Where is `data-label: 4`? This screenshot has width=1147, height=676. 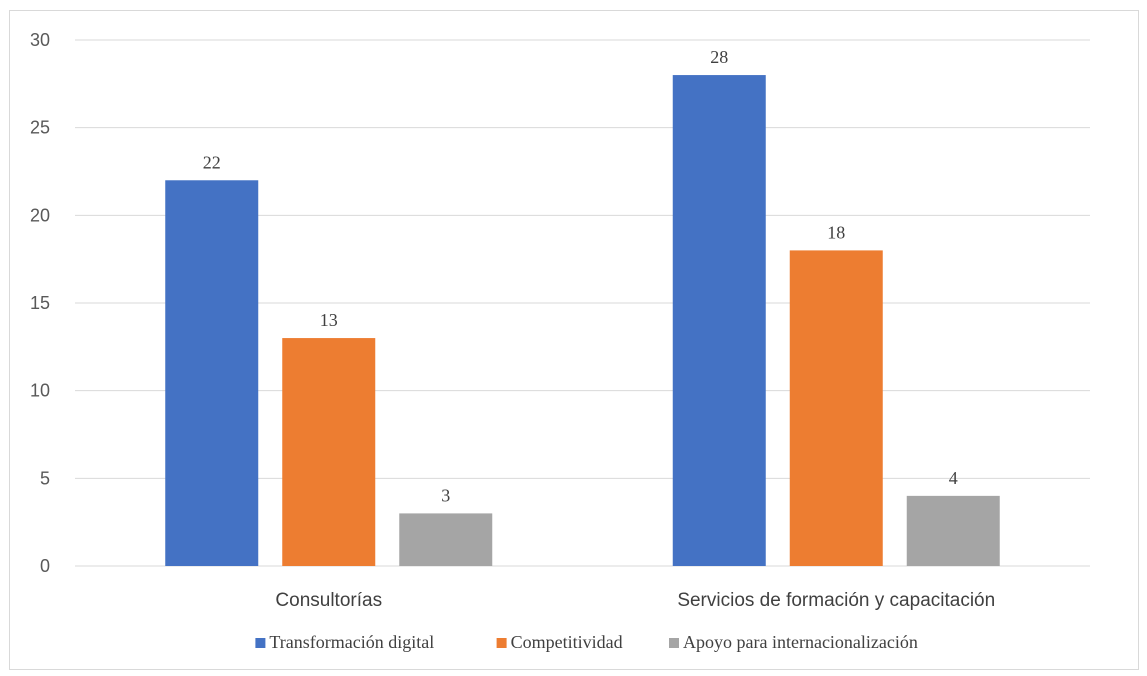 data-label: 4 is located at coordinates (953, 478).